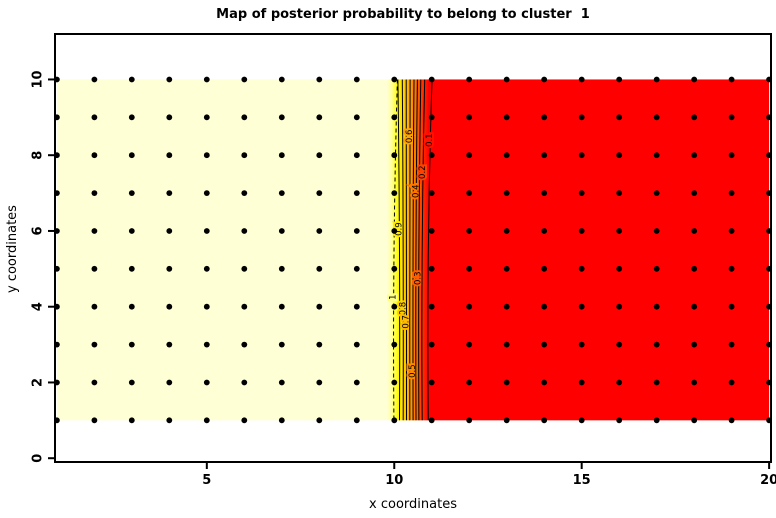 The height and width of the screenshot is (518, 776). What do you see at coordinates (423, 250) in the screenshot?
I see `contour-line-0.2` at bounding box center [423, 250].